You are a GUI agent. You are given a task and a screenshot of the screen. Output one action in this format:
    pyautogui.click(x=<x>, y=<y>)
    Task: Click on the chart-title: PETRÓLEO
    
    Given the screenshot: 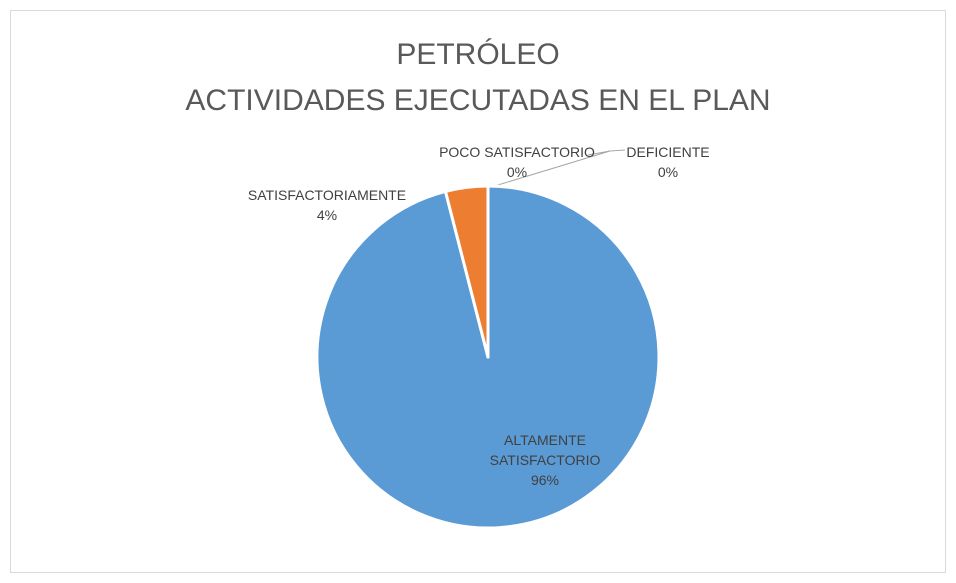 What is the action you would take?
    pyautogui.click(x=478, y=54)
    